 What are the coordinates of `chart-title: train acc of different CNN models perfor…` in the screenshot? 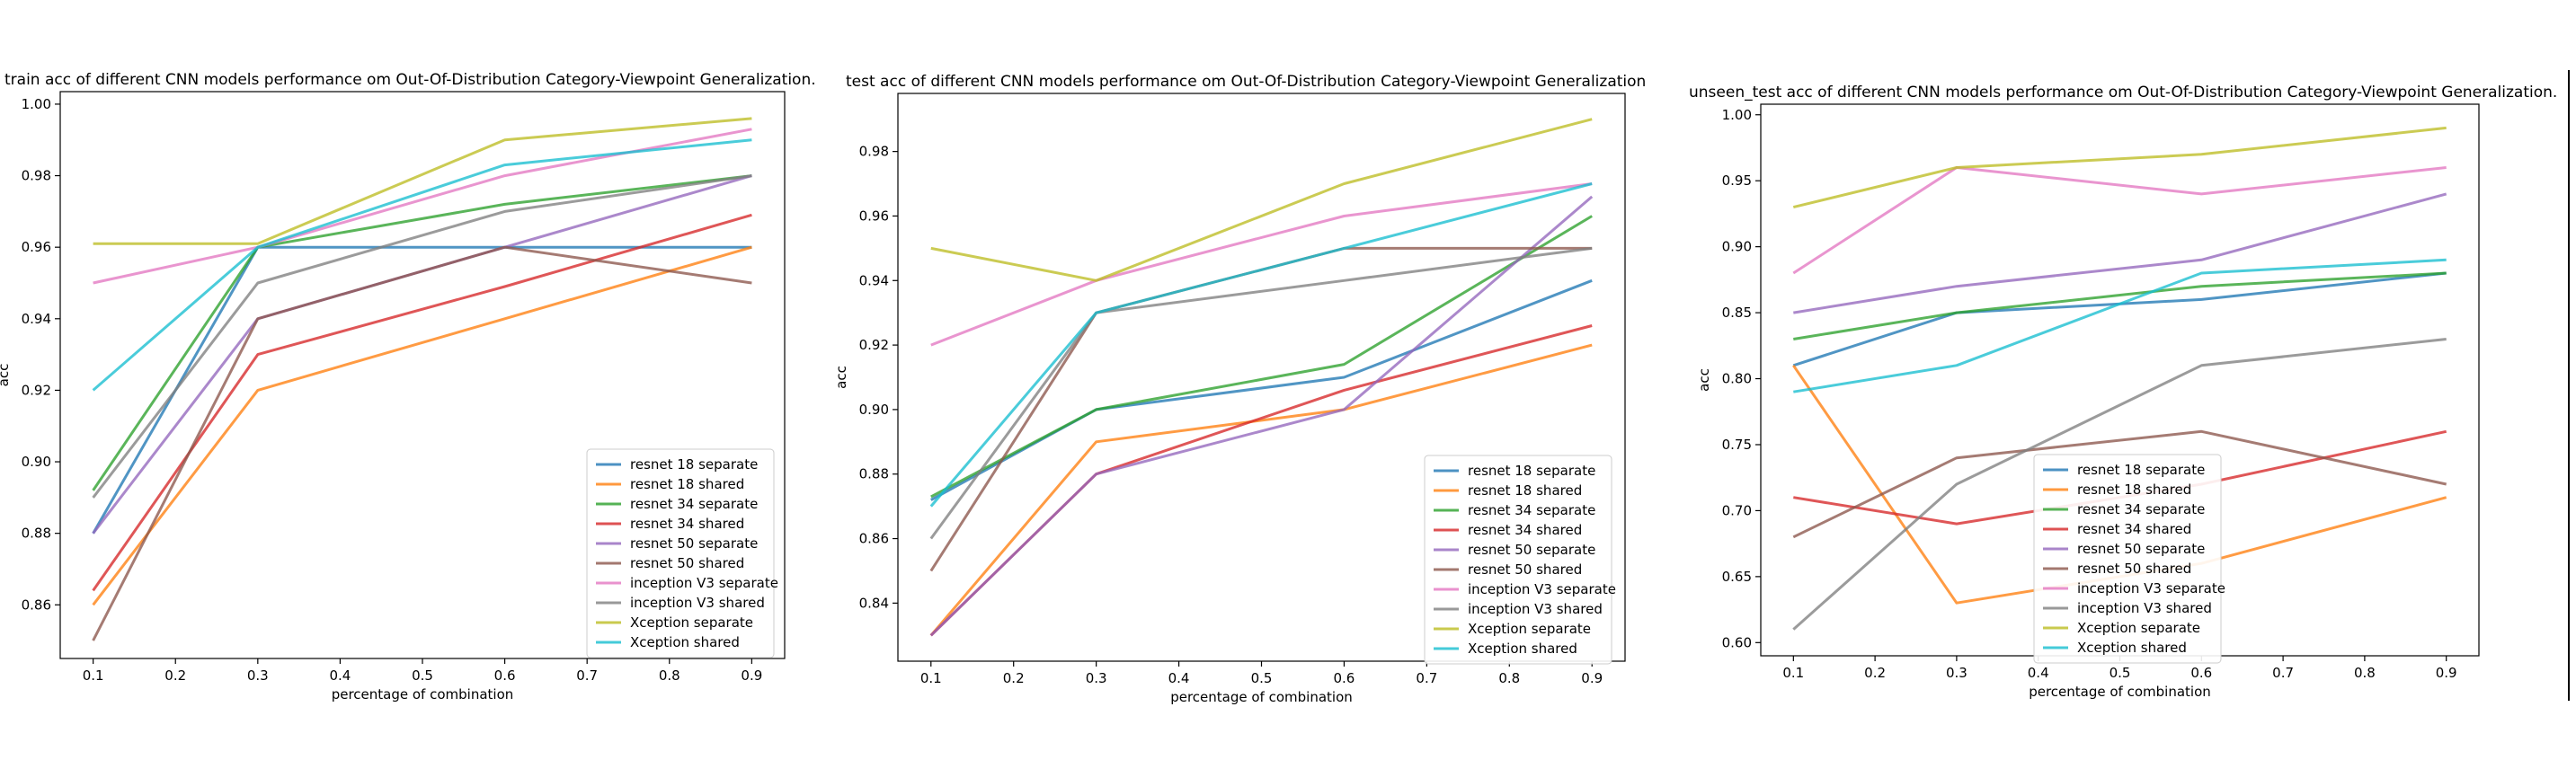 It's located at (410, 80).